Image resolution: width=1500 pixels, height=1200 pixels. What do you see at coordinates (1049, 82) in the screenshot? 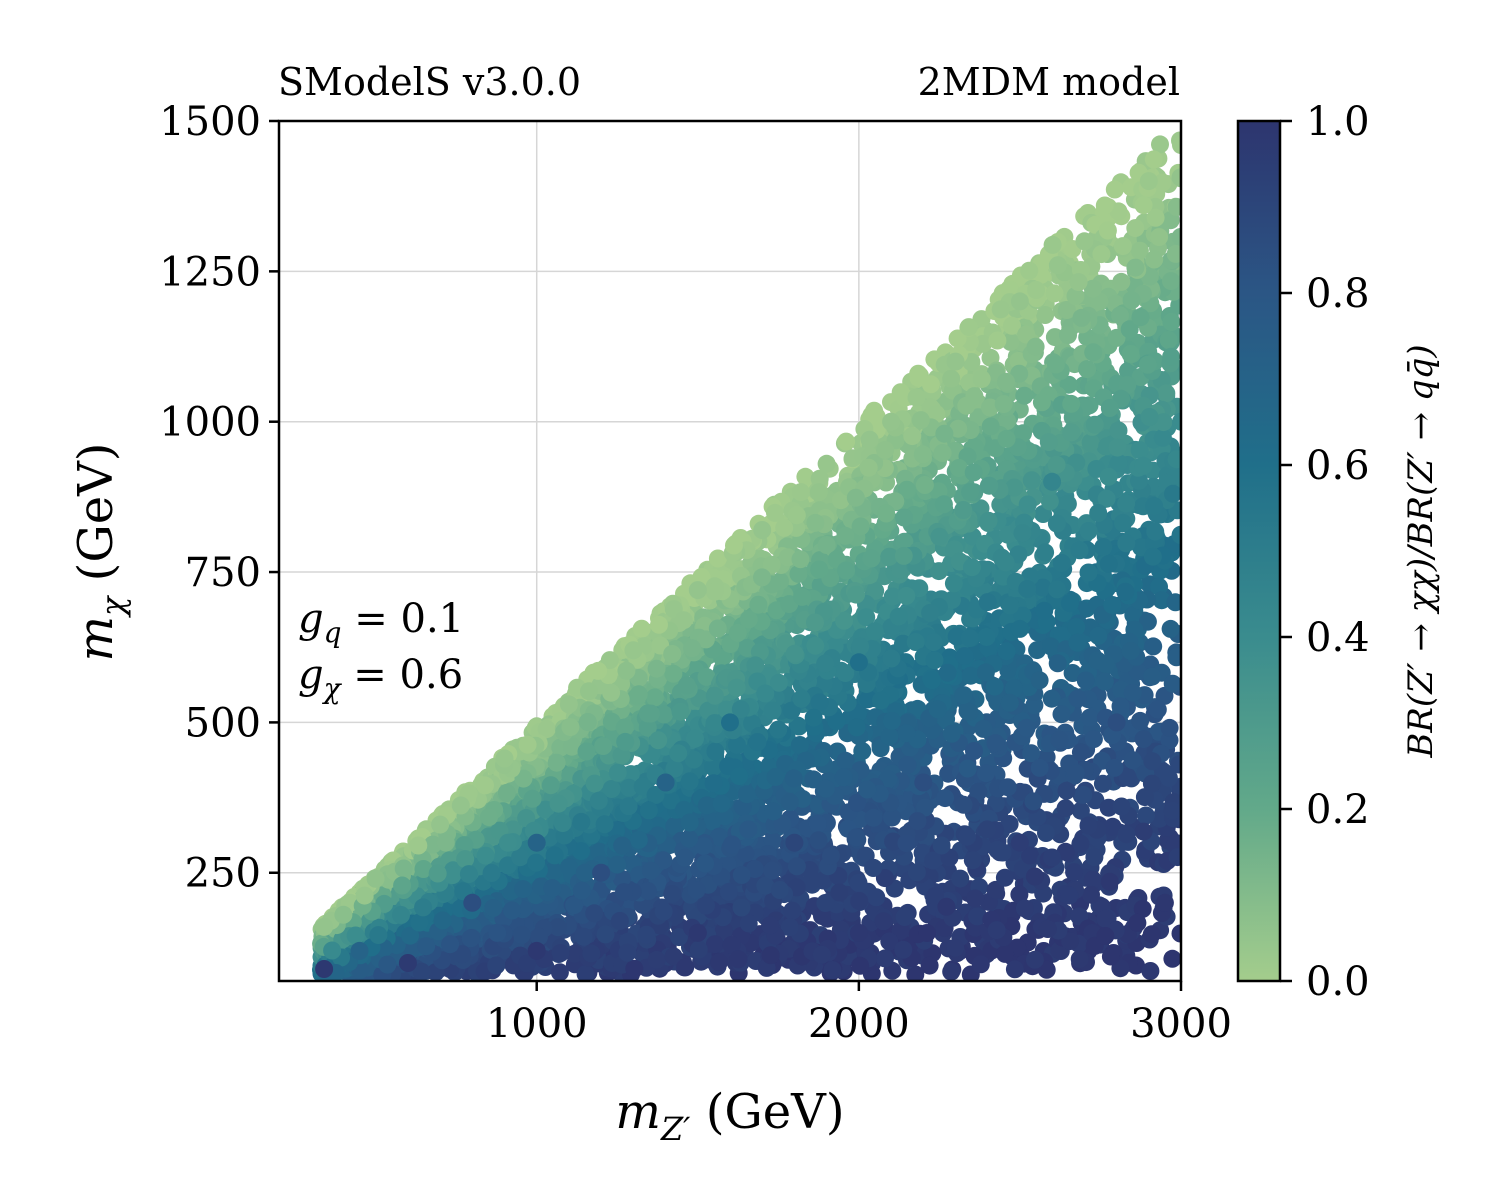
I see `title-right: 2MDM model` at bounding box center [1049, 82].